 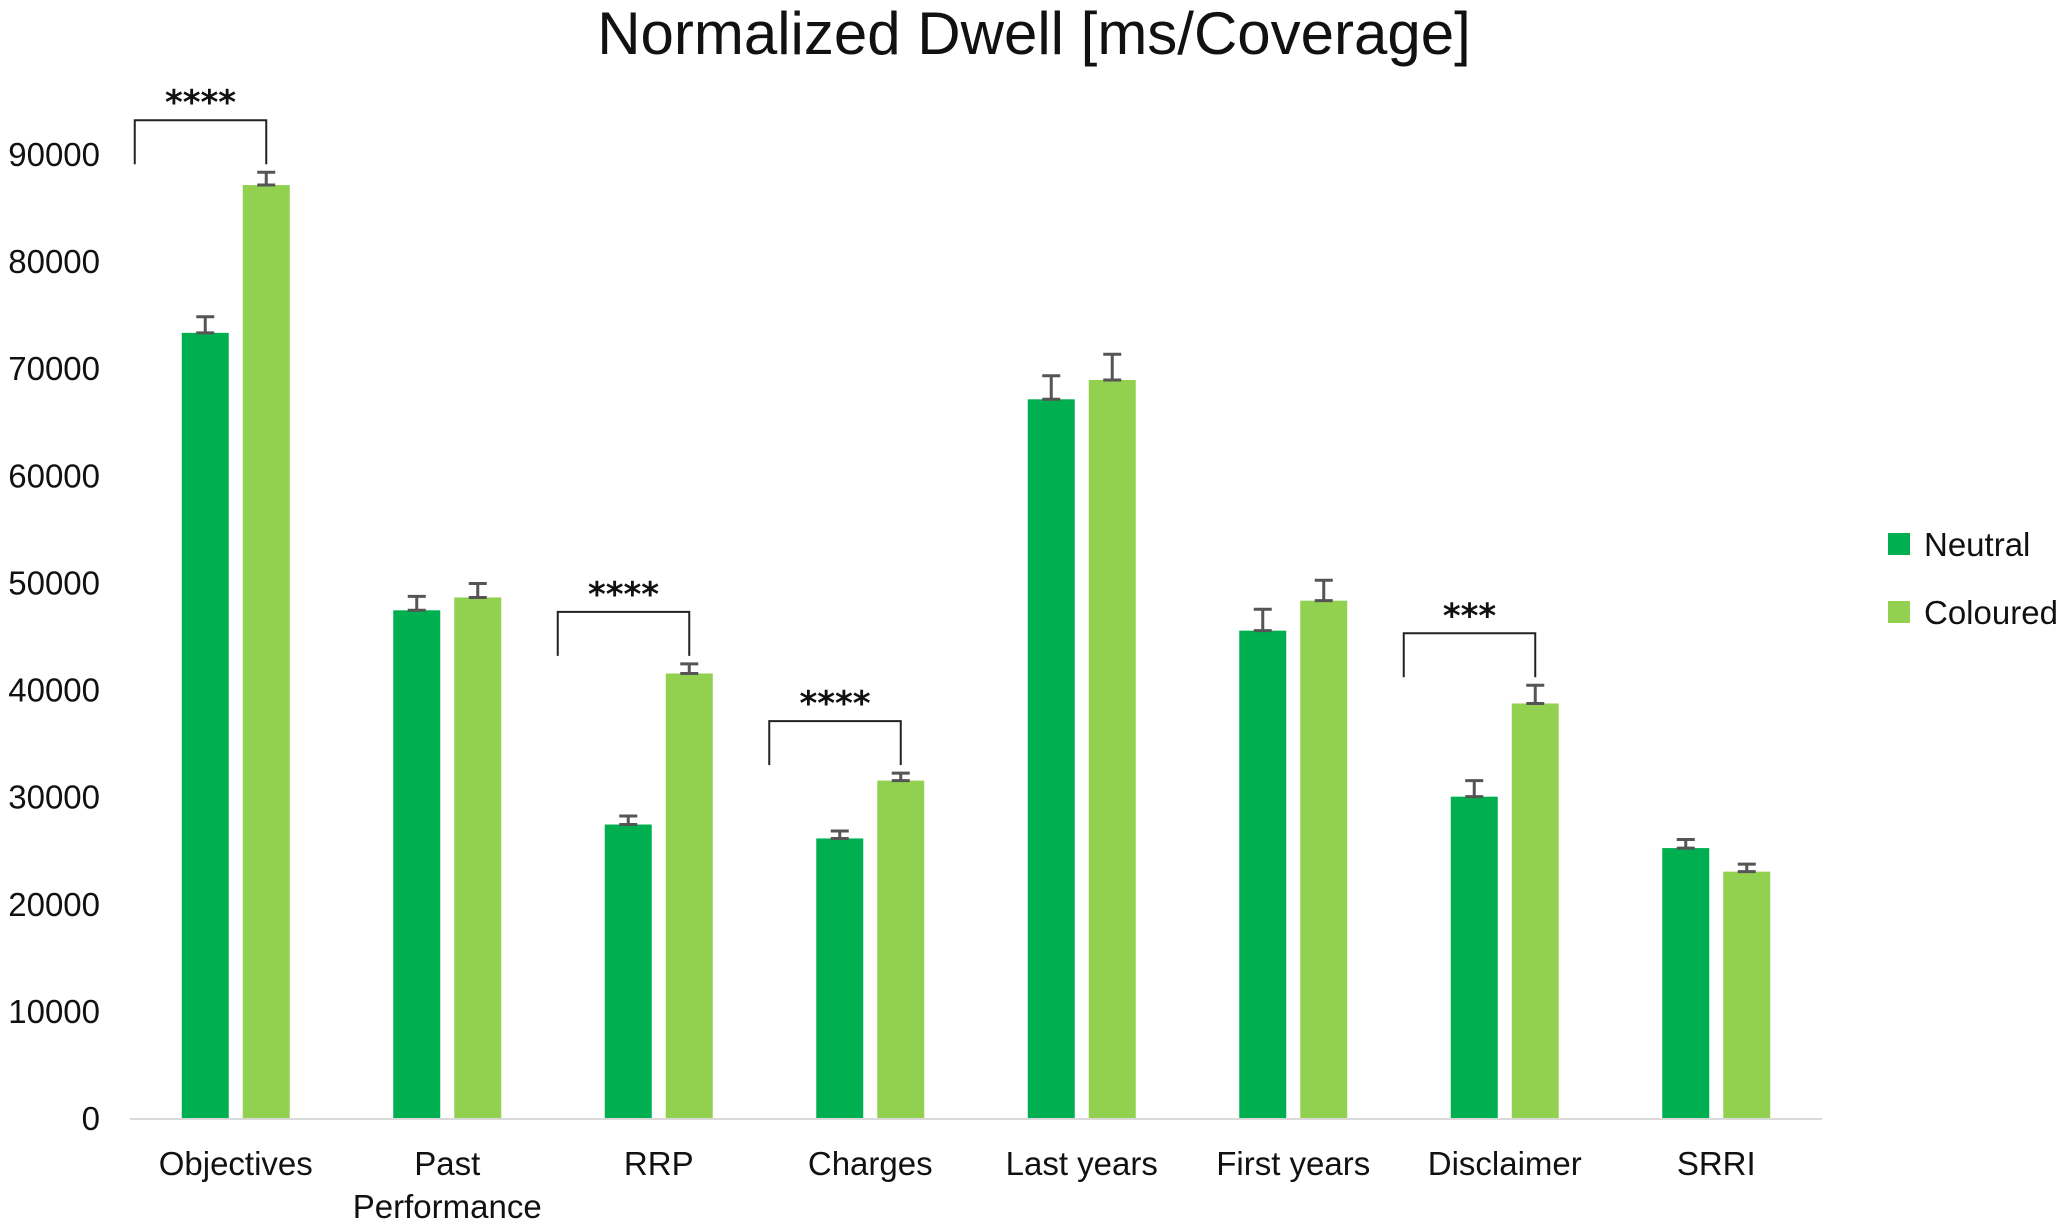 What do you see at coordinates (54, 582) in the screenshot?
I see `y-tick-label: 50000` at bounding box center [54, 582].